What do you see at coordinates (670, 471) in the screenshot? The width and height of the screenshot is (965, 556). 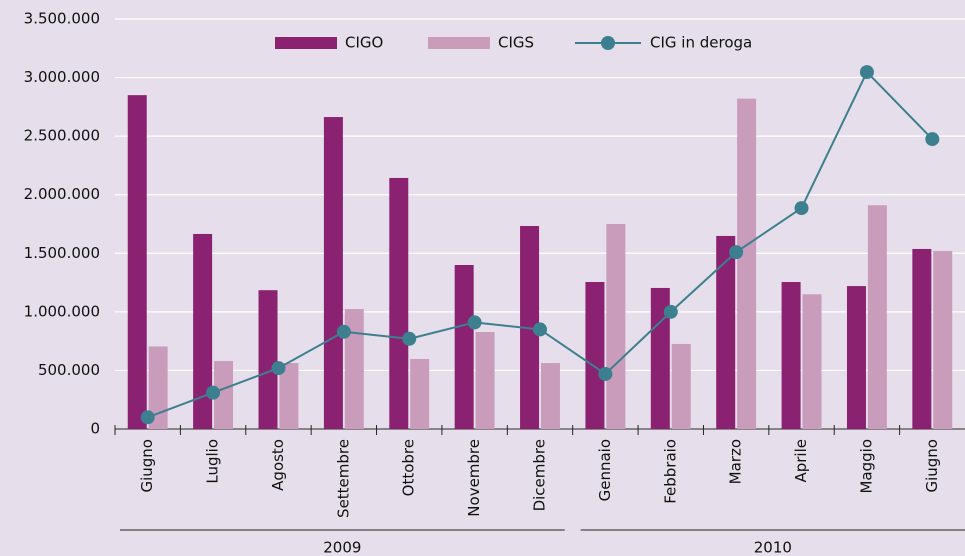 I see `x-tick-label: Febbraio` at bounding box center [670, 471].